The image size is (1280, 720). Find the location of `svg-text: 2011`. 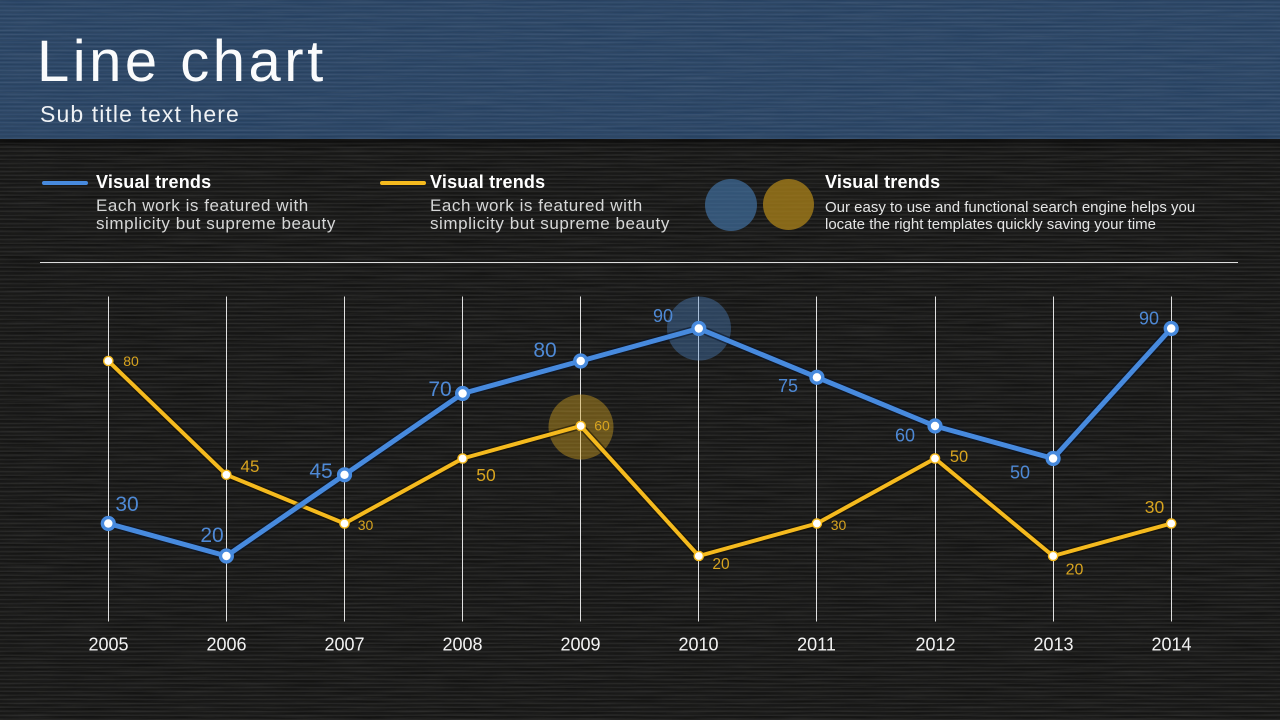

svg-text: 2011 is located at coordinates (816, 645).